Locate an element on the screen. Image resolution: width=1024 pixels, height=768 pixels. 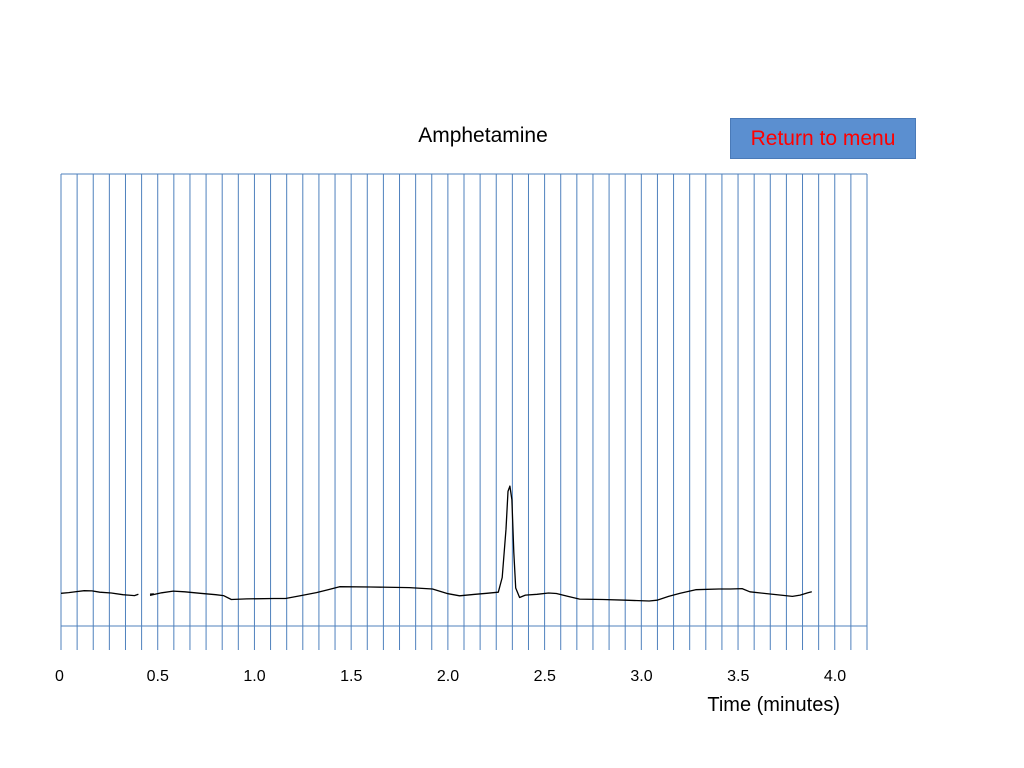
x-tick-label: 4.0 is located at coordinates (835, 676).